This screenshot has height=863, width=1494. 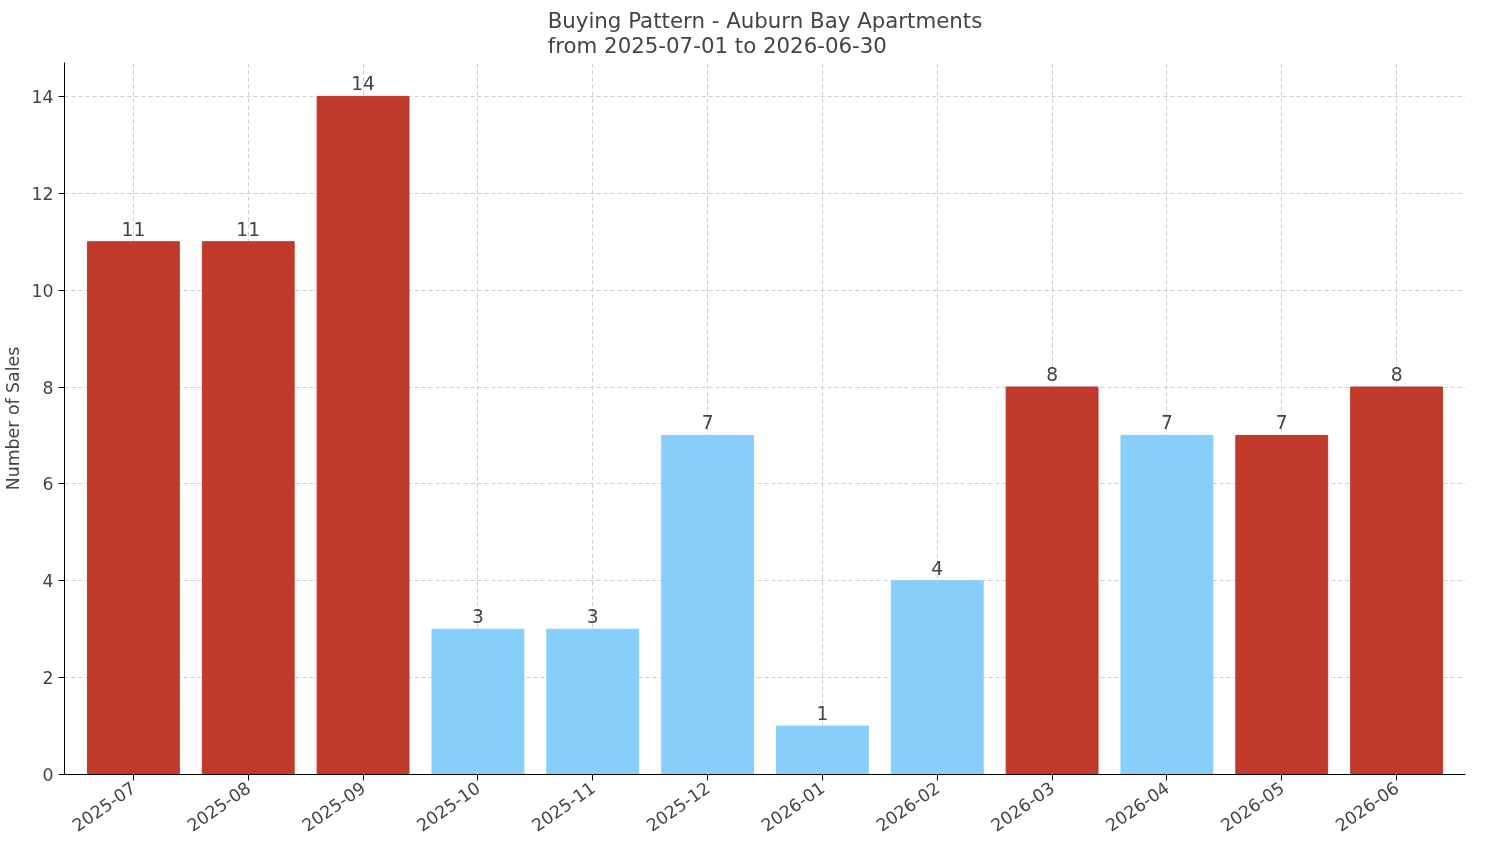 I want to click on data-label: 1, so click(x=822, y=714).